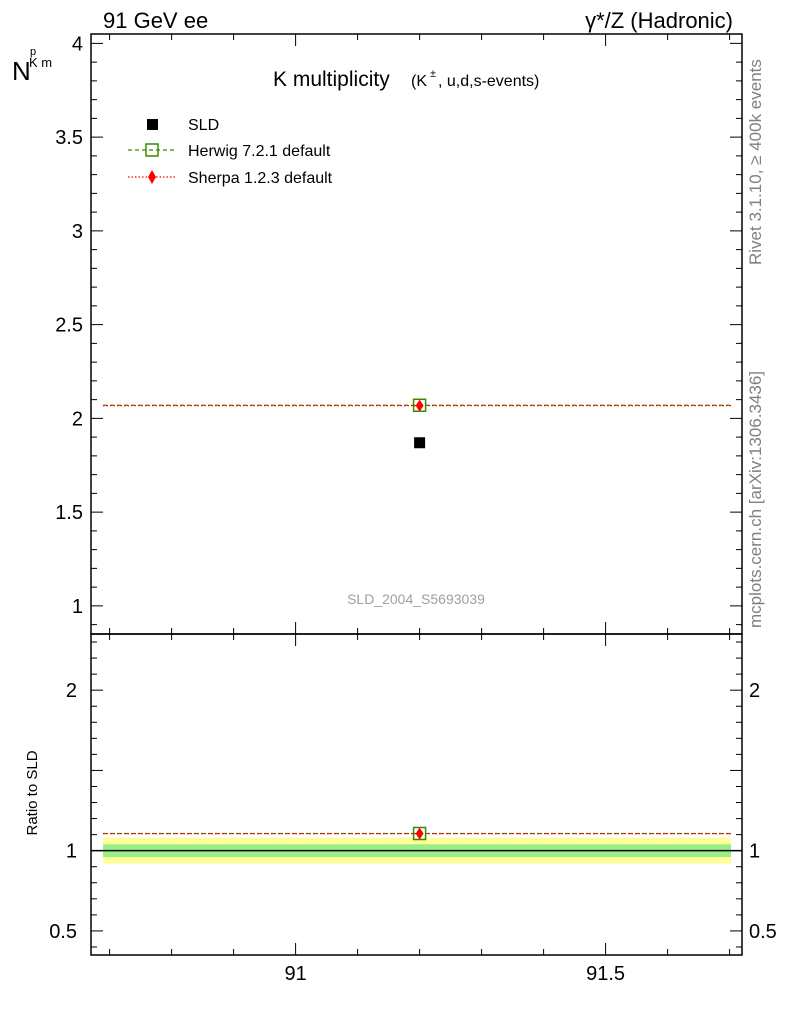  I want to click on title-sub-sup: ±, so click(433, 74).